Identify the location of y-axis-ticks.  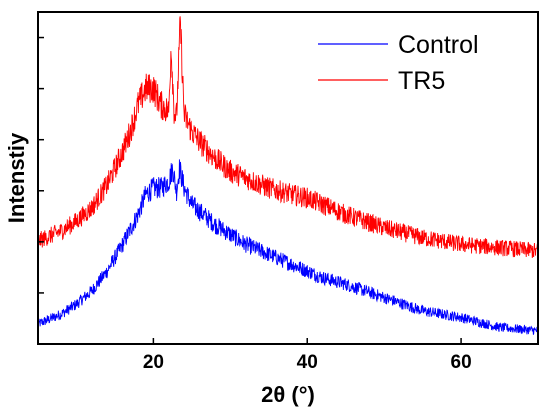
(41, 165).